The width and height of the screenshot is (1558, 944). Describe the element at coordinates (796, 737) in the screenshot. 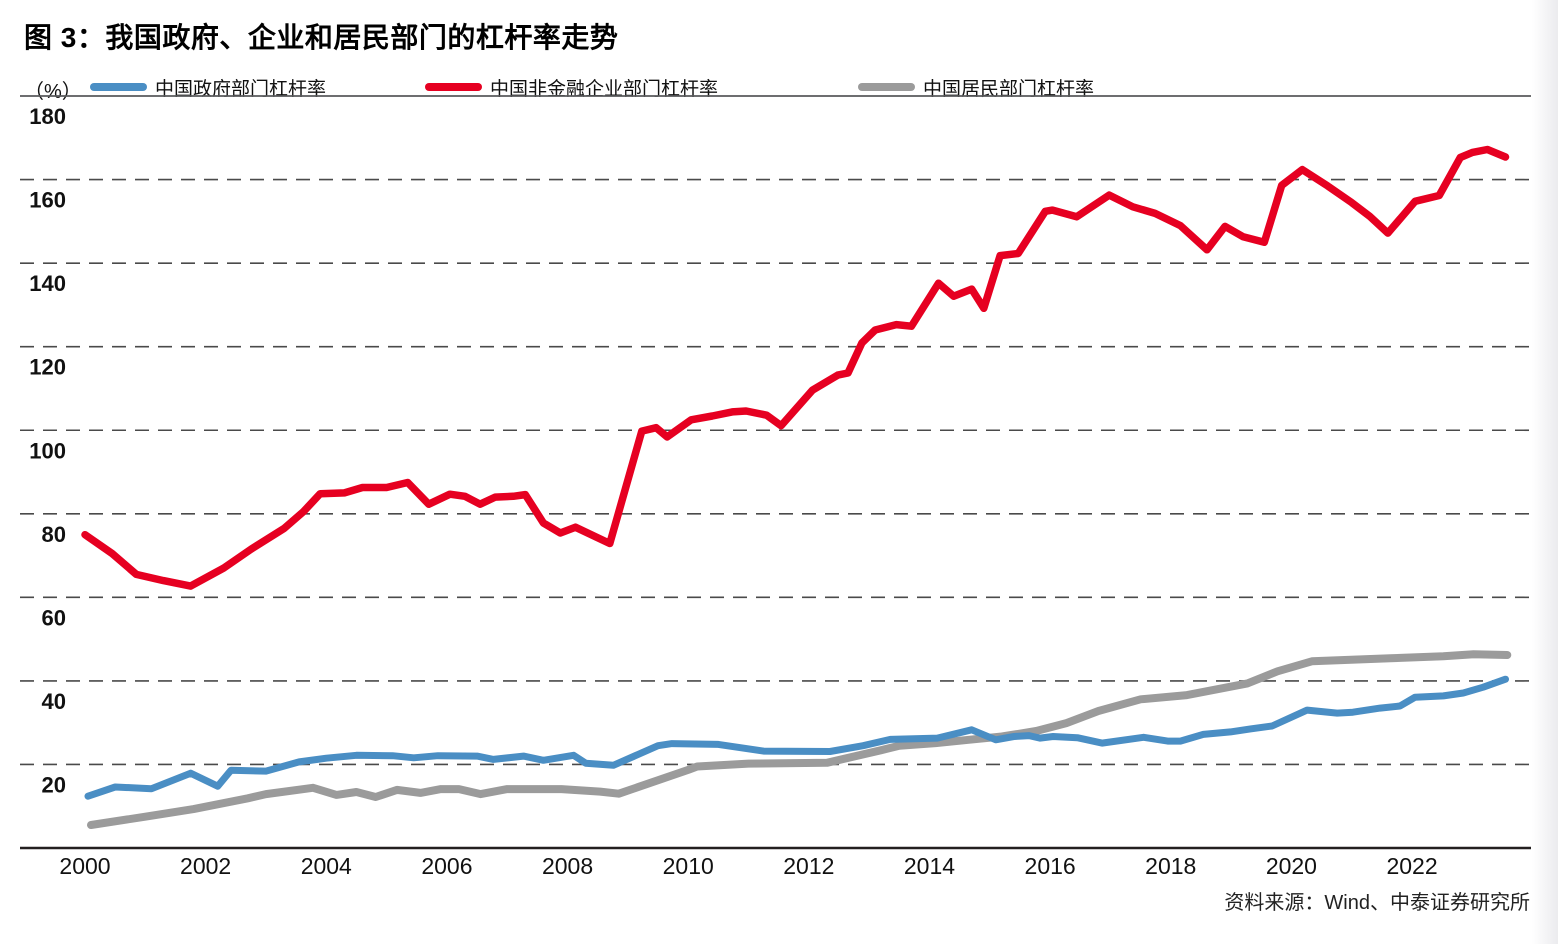

I see `series-line-government` at that location.